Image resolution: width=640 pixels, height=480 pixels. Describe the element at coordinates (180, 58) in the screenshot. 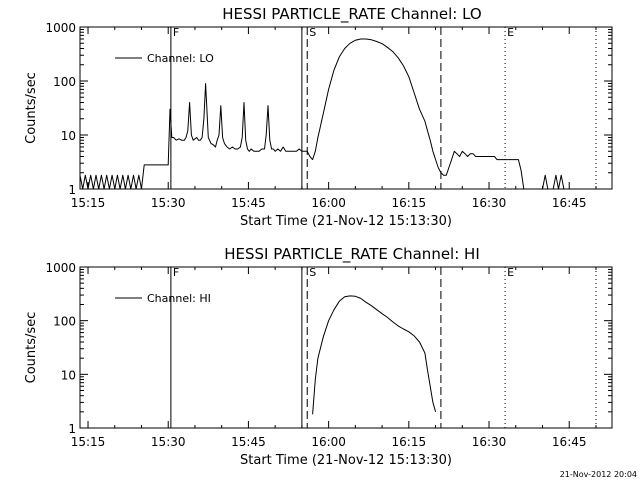

I see `legend-label: Channel: LO` at that location.